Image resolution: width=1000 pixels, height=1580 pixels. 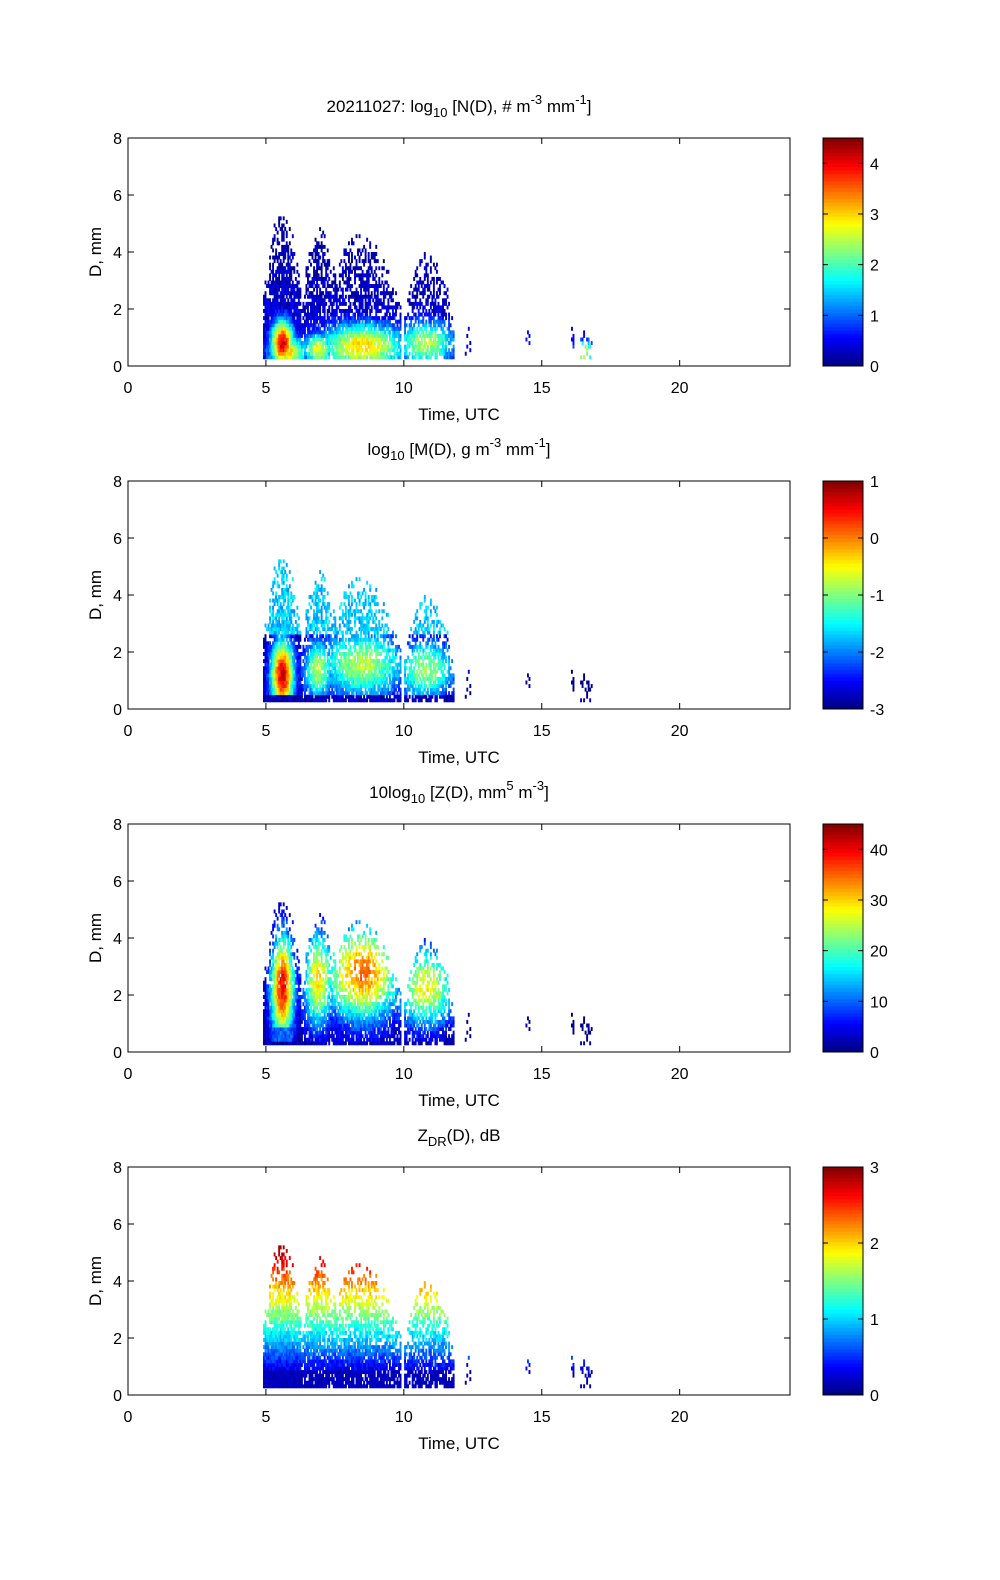 What do you see at coordinates (428, 631) in the screenshot?
I see `heatmap-cells` at bounding box center [428, 631].